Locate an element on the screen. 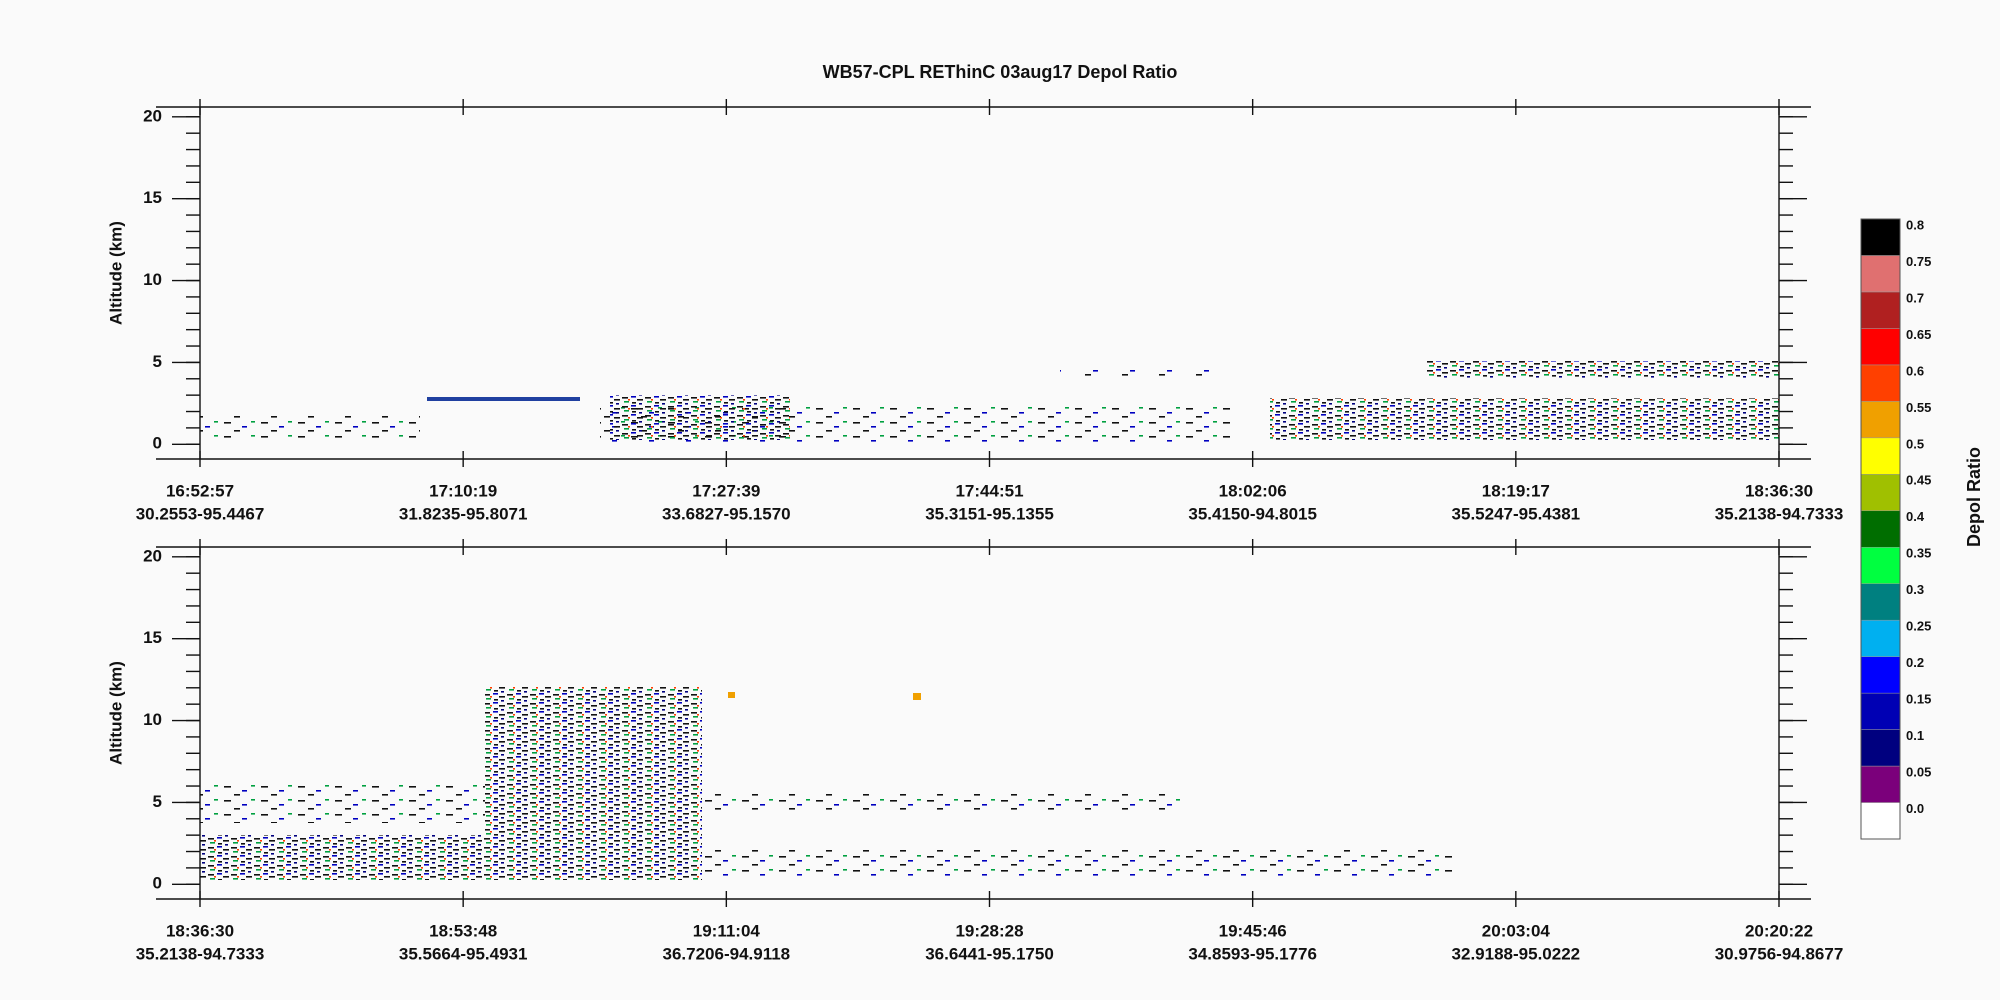  colorbar-tick-label: 0.2 is located at coordinates (1915, 662).